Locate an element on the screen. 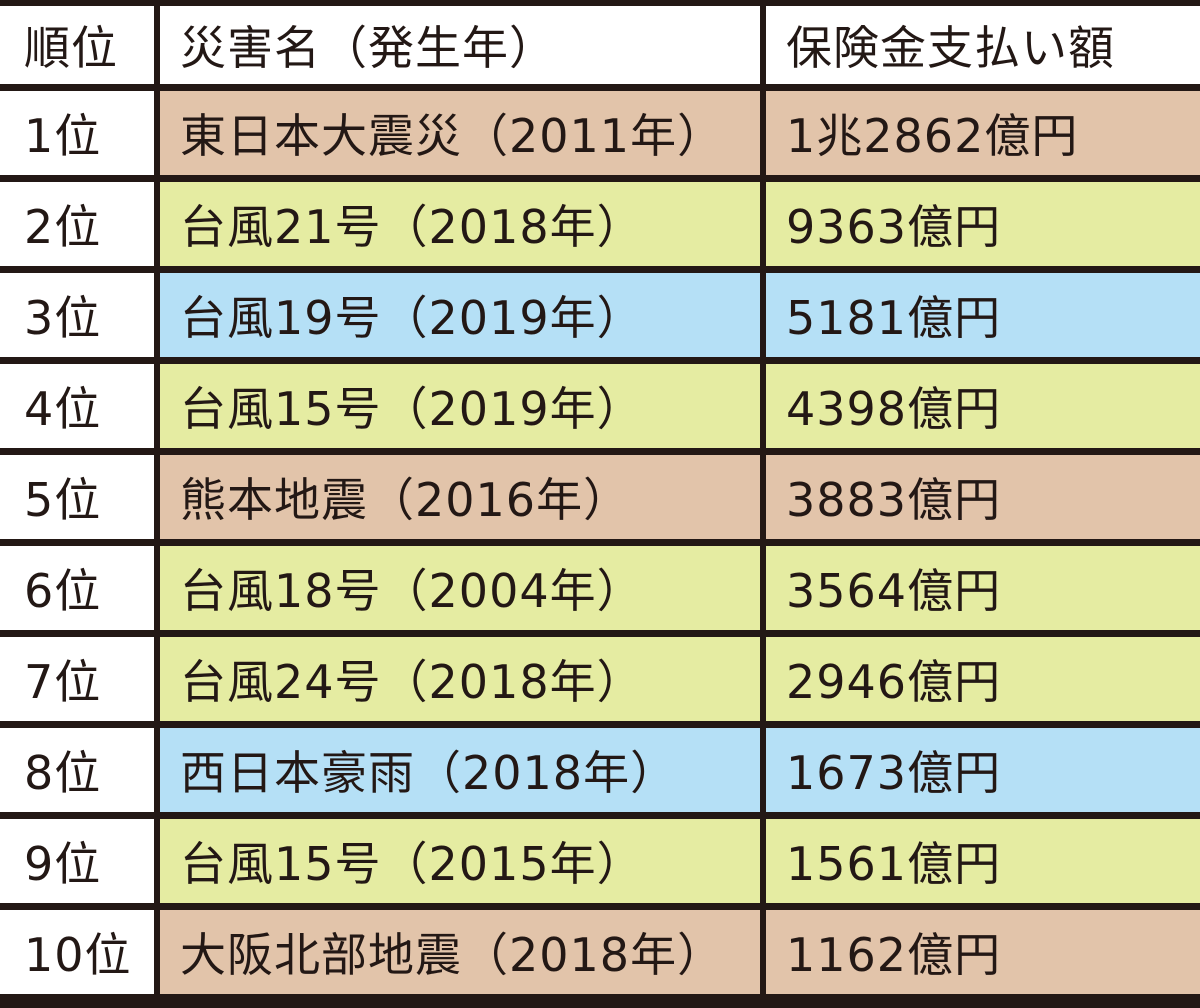  rank-cell: 2位 is located at coordinates (77, 224).